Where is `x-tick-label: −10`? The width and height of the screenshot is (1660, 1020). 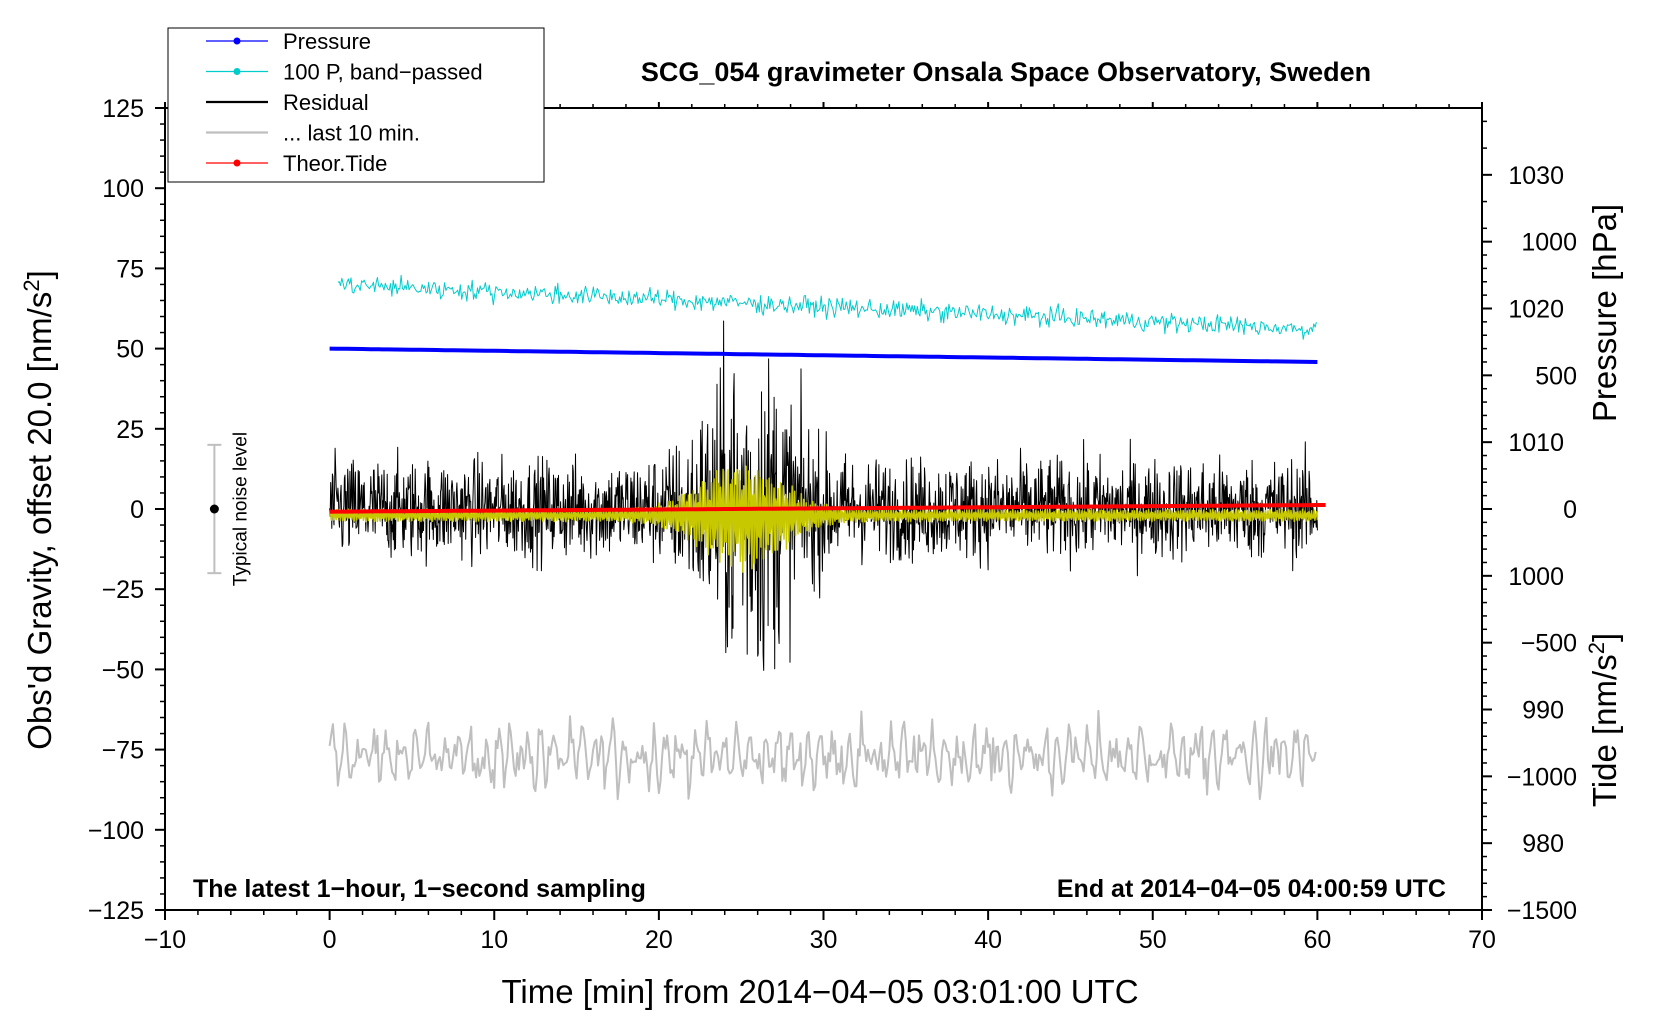 x-tick-label: −10 is located at coordinates (165, 940).